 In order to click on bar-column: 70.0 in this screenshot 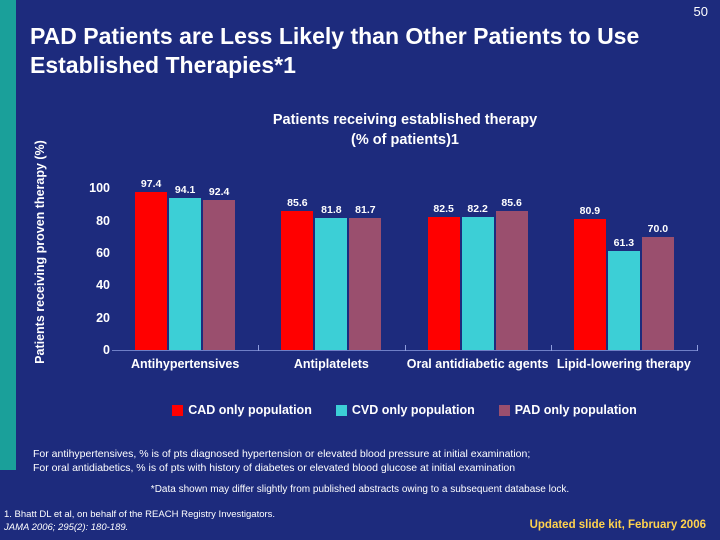, I will do `click(657, 261)`.